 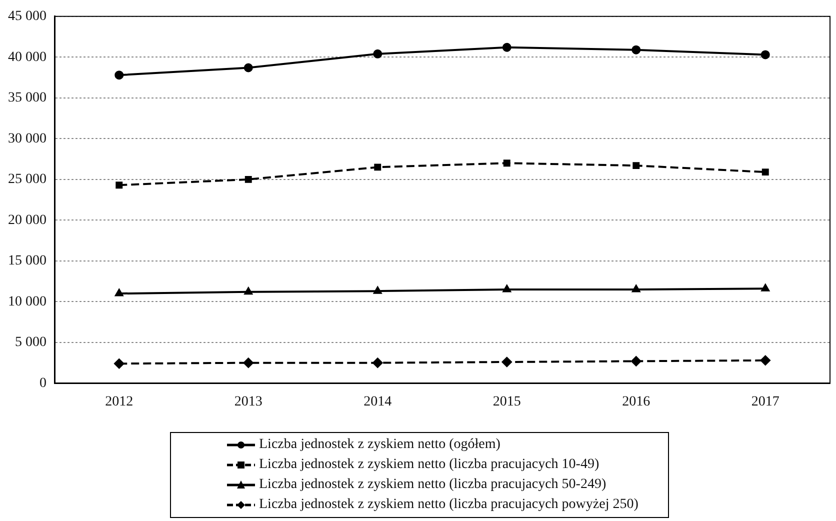 What do you see at coordinates (43, 383) in the screenshot?
I see `y-tick-label: 0` at bounding box center [43, 383].